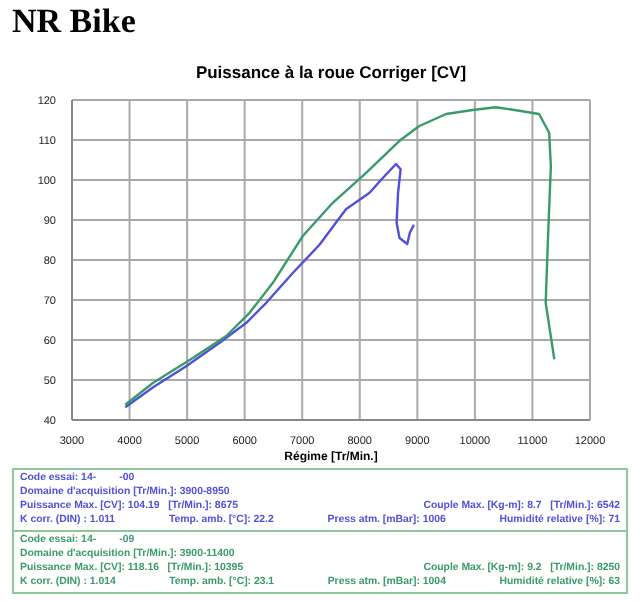  I want to click on chart-subtitle: Puissance à la roue Corriger [CV], so click(331, 72).